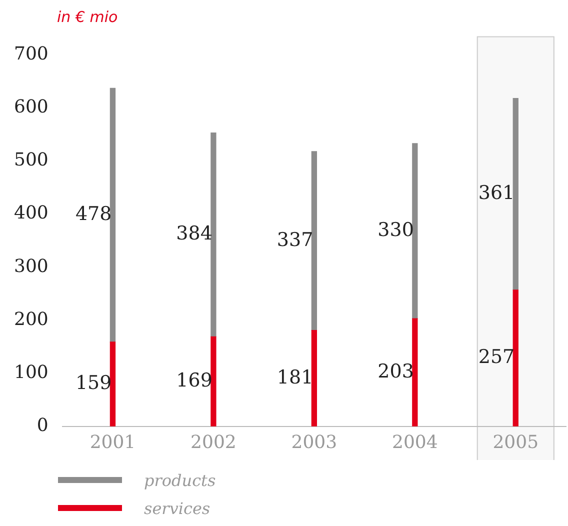 The image size is (568, 526). Describe the element at coordinates (31, 53) in the screenshot. I see `y-tick-label: 700` at that location.